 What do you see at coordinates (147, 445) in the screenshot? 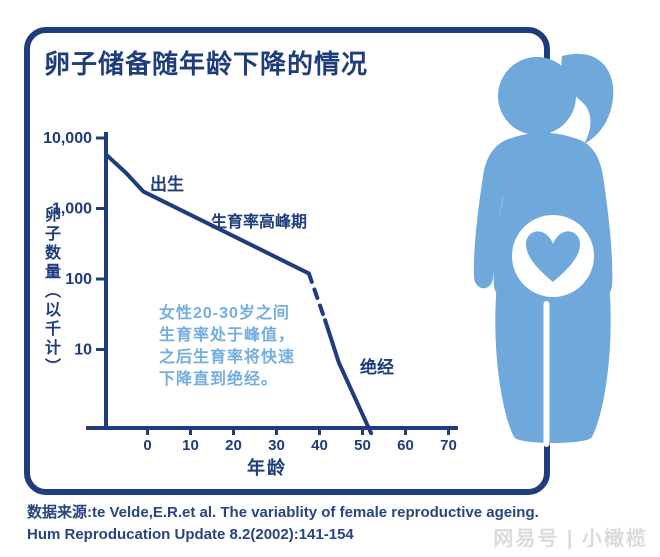
I see `x-tick-label: 0` at bounding box center [147, 445].